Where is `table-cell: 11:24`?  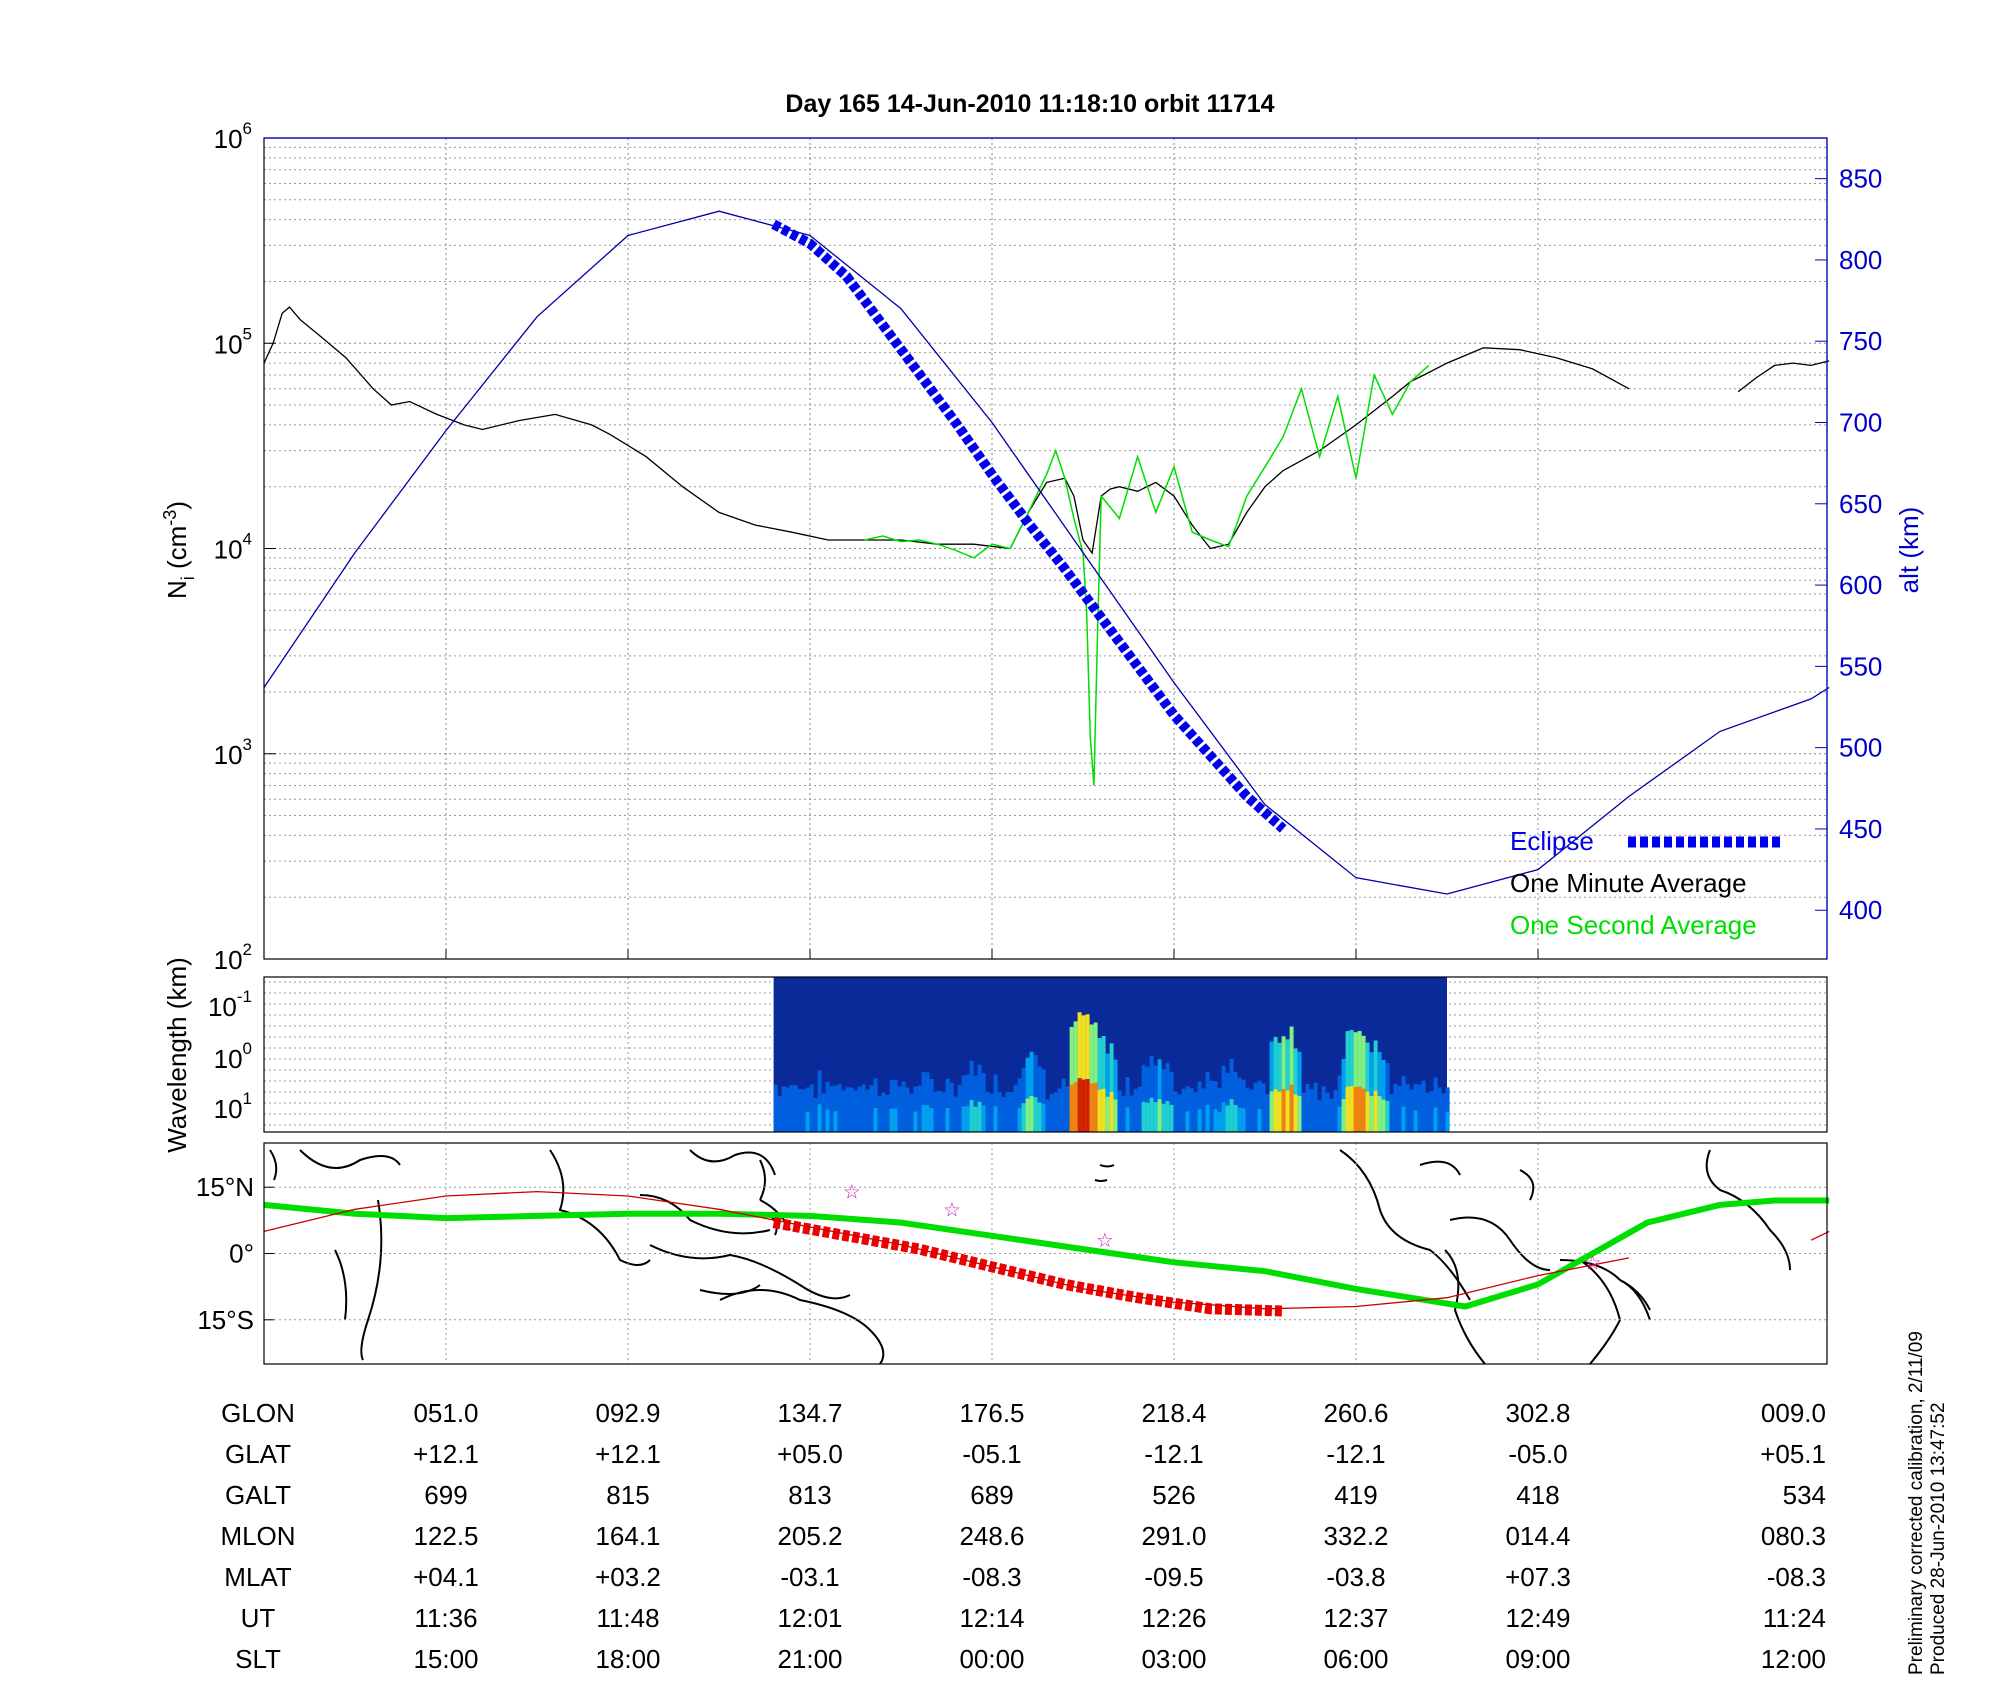
table-cell: 11:24 is located at coordinates (1794, 1618).